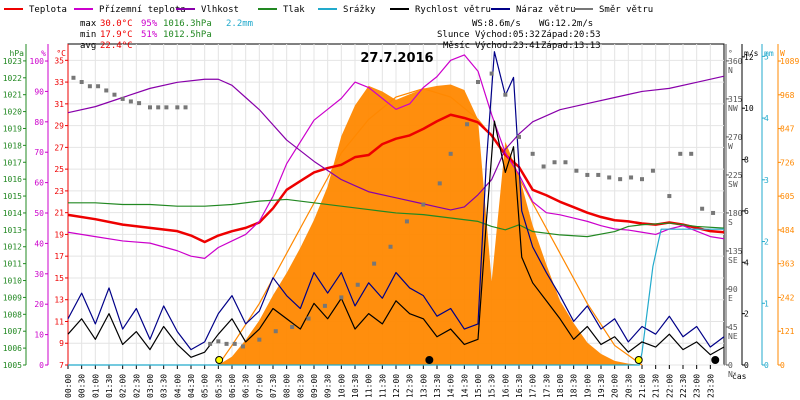  What do you see at coordinates (769, 53) in the screenshot?
I see `axis-unit-rain: mm` at bounding box center [769, 53].